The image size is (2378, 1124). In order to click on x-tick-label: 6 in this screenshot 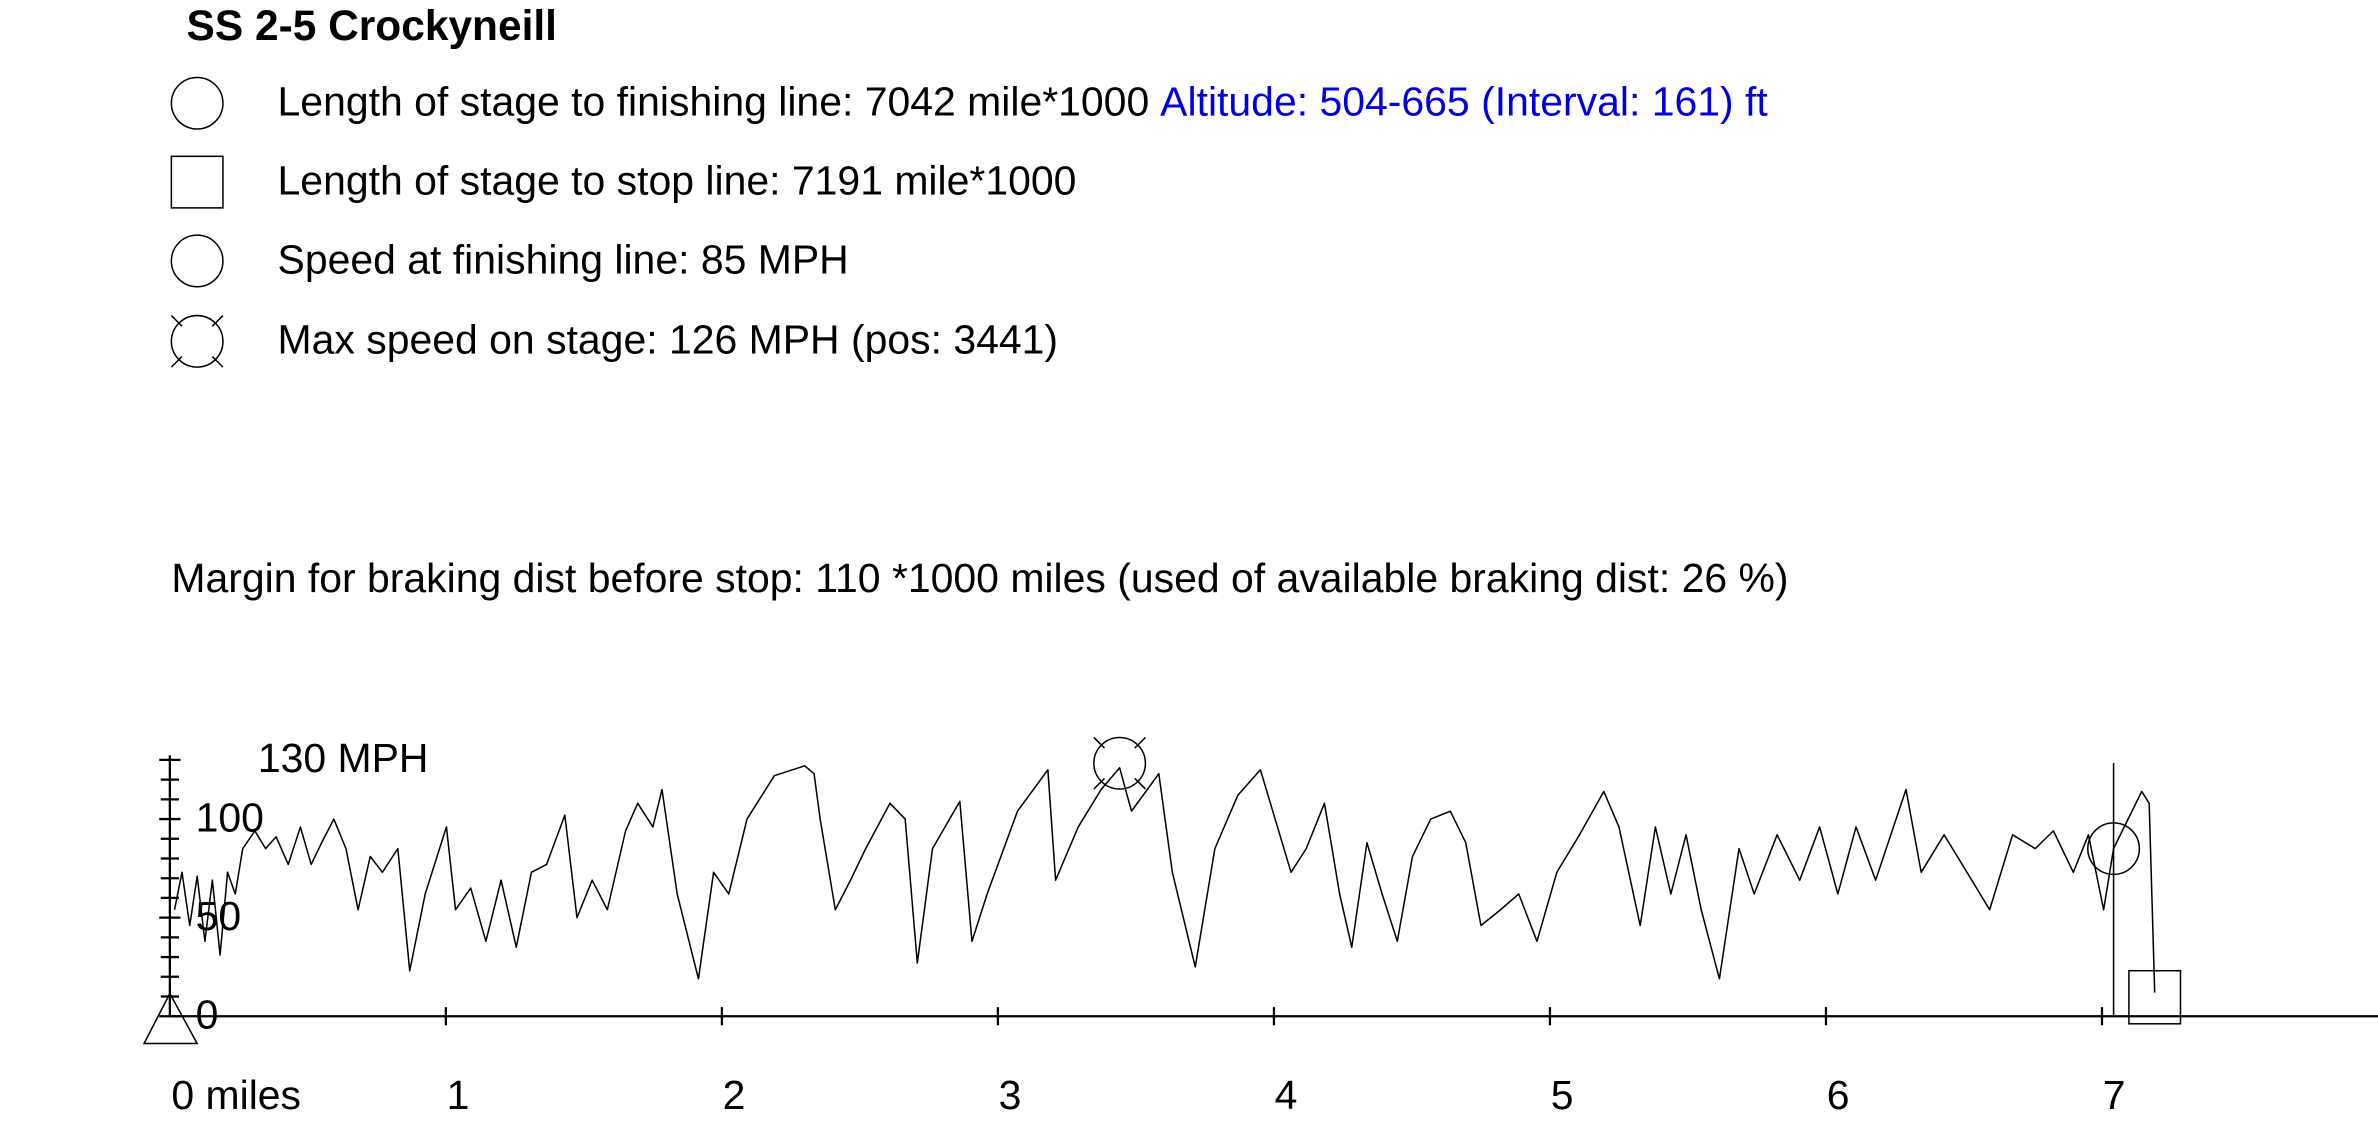, I will do `click(1838, 1095)`.